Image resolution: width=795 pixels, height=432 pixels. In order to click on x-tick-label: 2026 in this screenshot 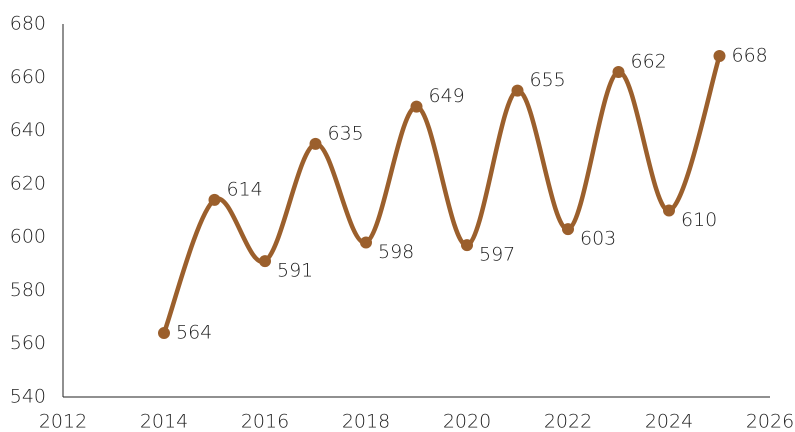, I will do `click(770, 421)`.